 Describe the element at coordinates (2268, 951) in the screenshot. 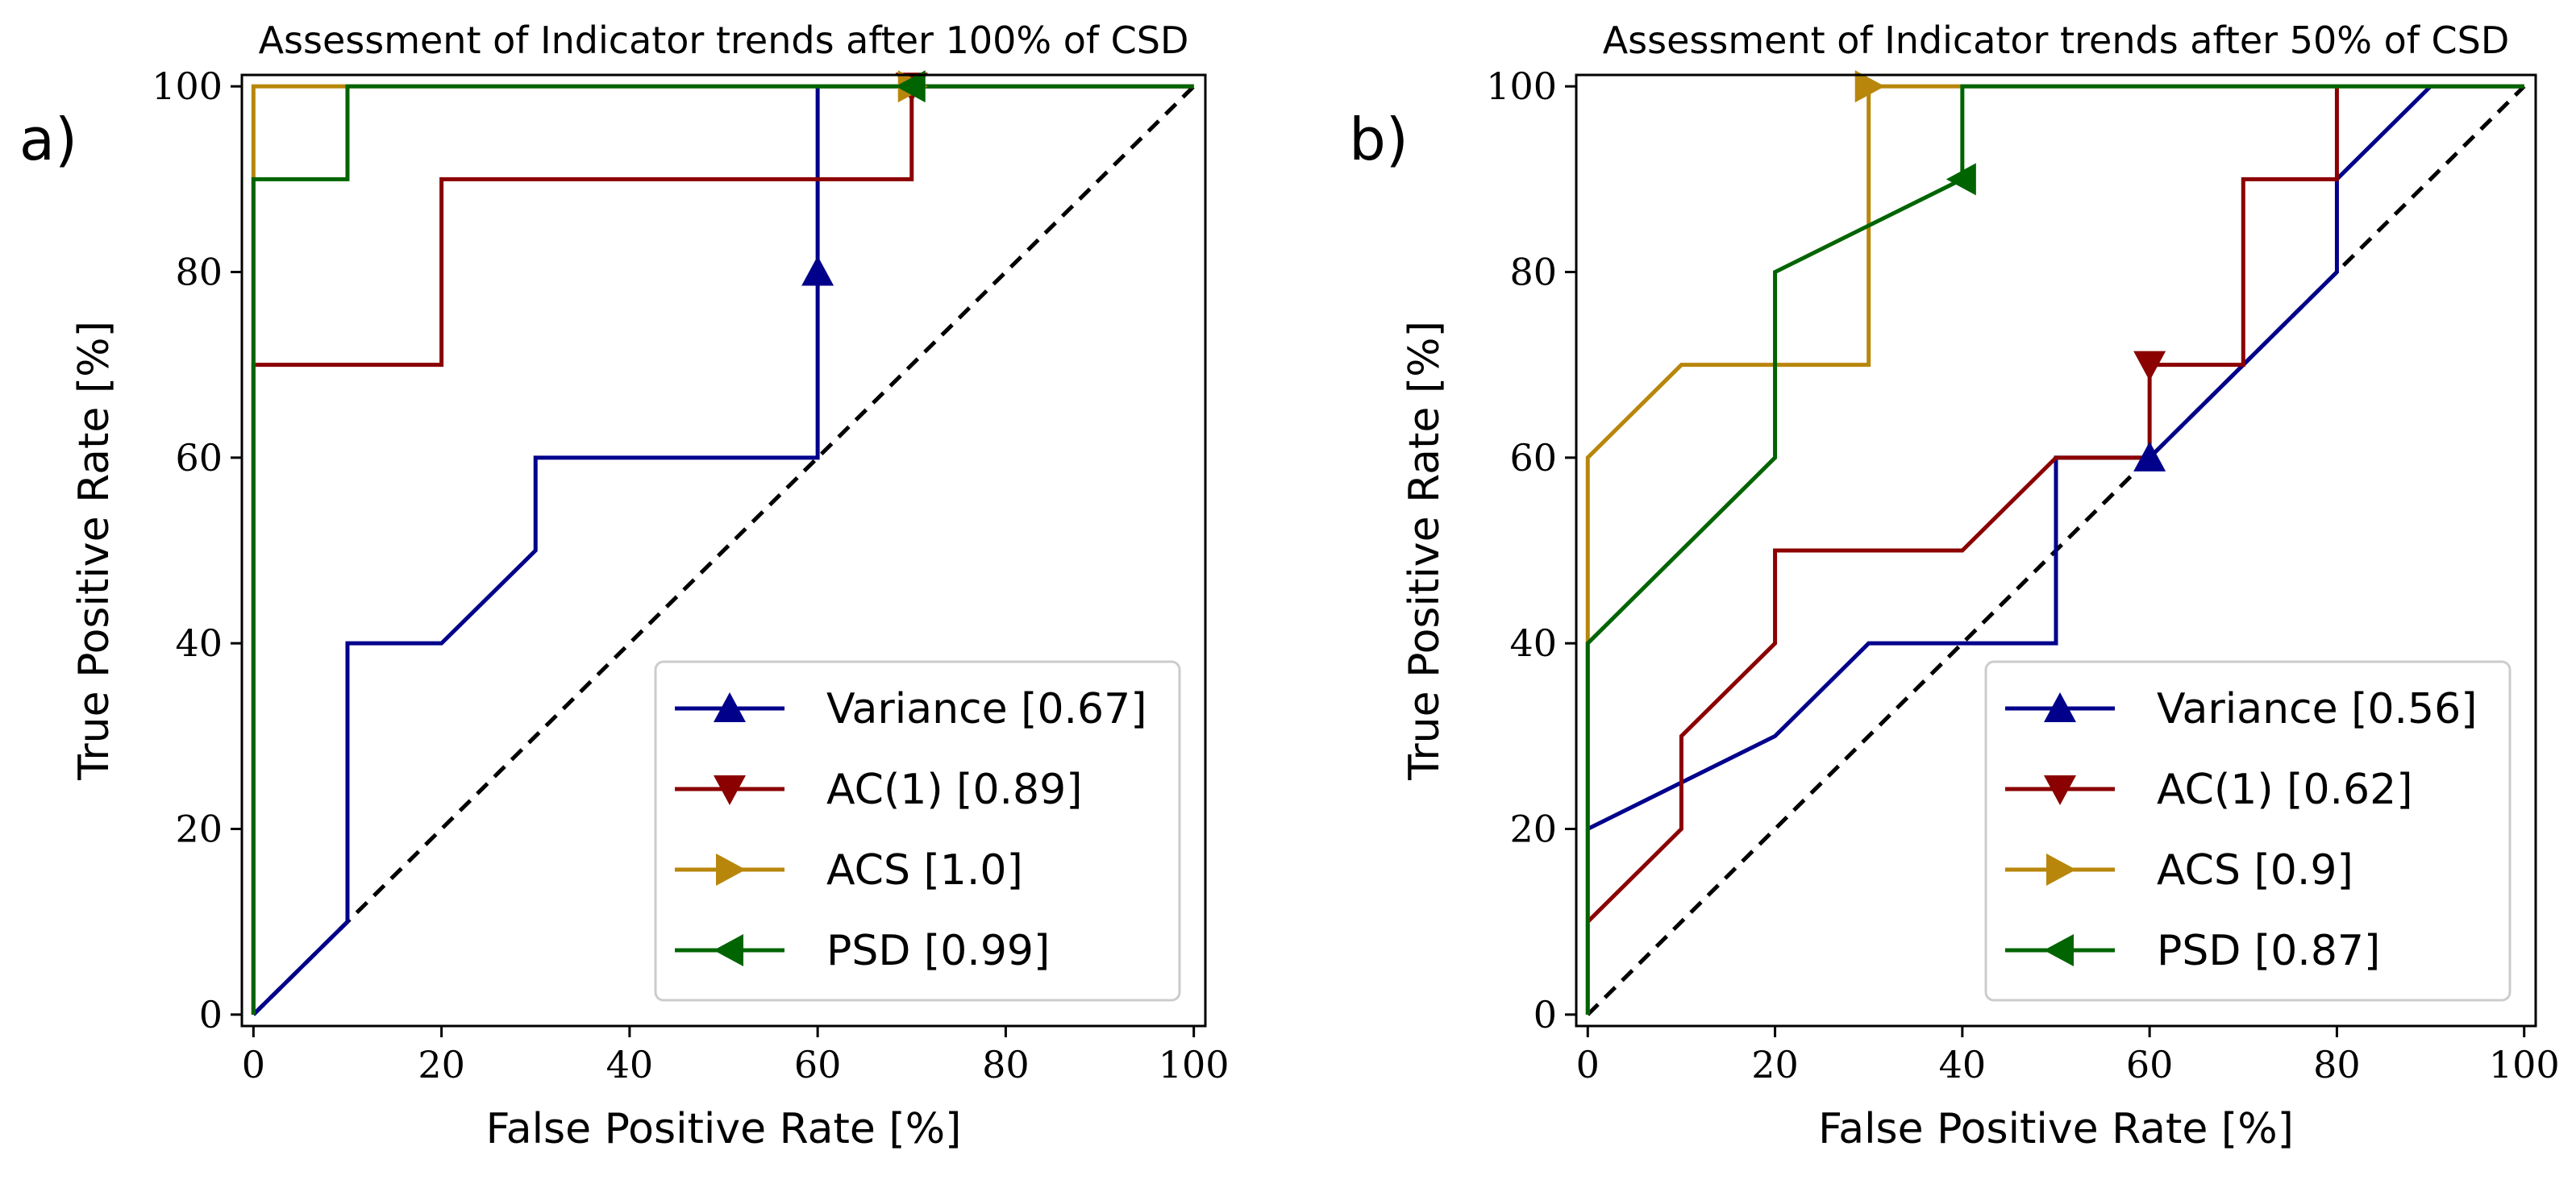

I see `legend-label: PSD [0.87]` at that location.